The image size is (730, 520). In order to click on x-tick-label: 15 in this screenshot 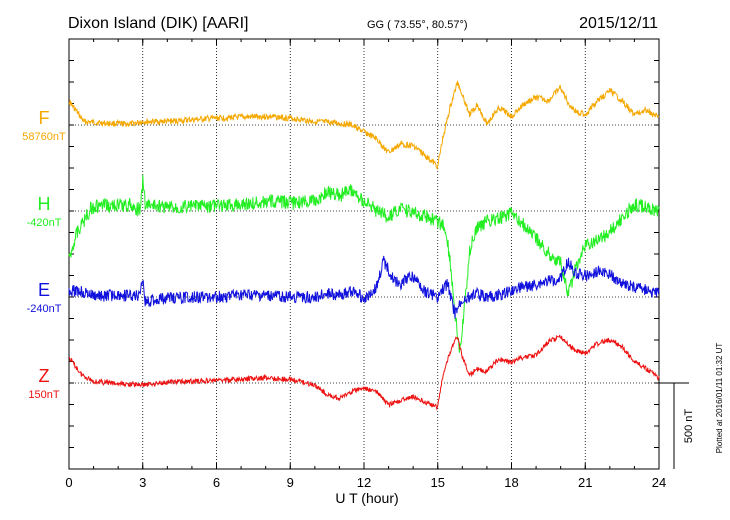, I will do `click(438, 482)`.